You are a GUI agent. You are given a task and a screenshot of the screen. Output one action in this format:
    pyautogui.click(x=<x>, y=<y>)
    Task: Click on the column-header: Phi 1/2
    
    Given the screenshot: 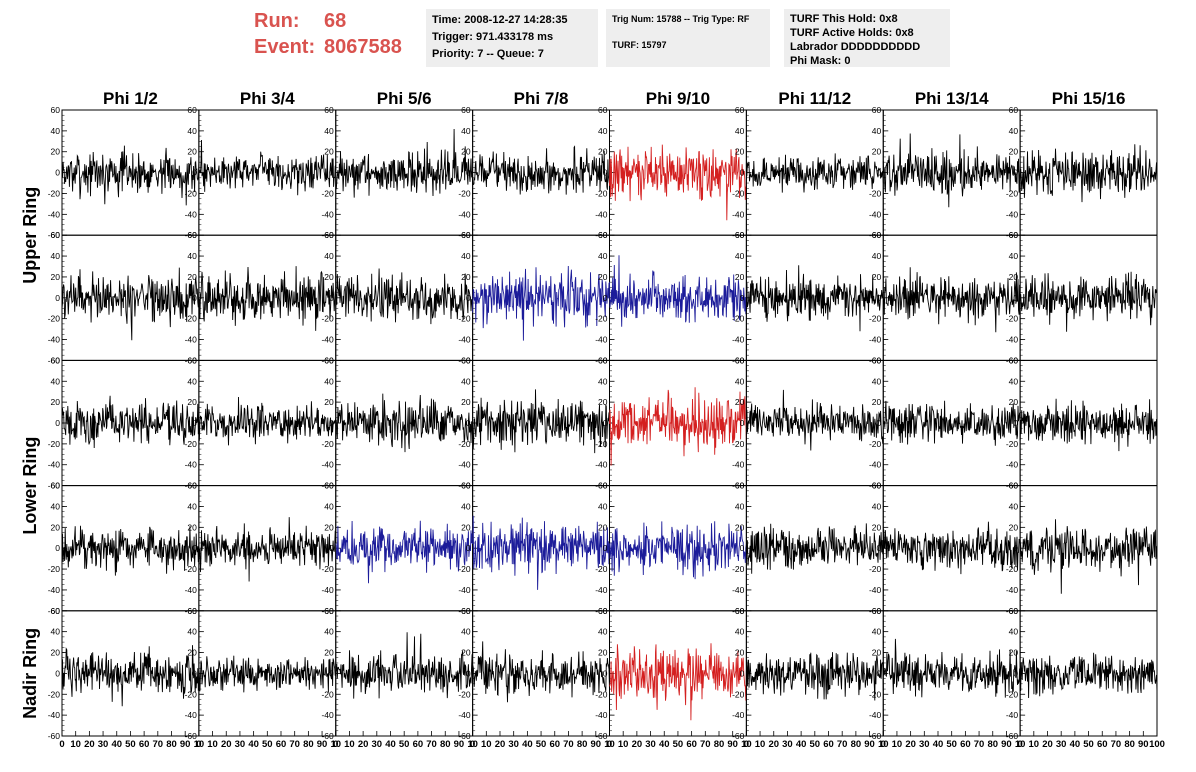 What is the action you would take?
    pyautogui.click(x=130, y=98)
    